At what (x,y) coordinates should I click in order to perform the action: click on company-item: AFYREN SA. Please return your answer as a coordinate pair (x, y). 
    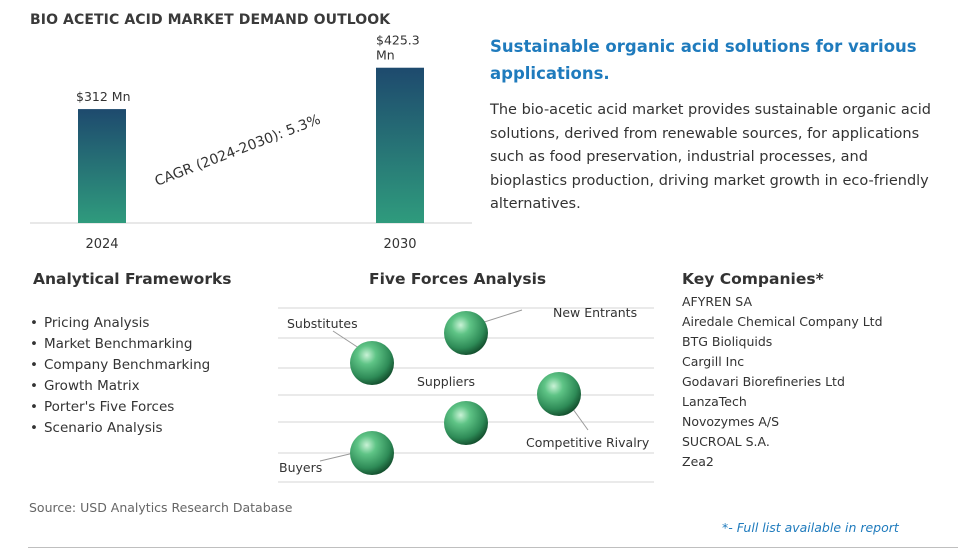
    Looking at the image, I should click on (717, 301).